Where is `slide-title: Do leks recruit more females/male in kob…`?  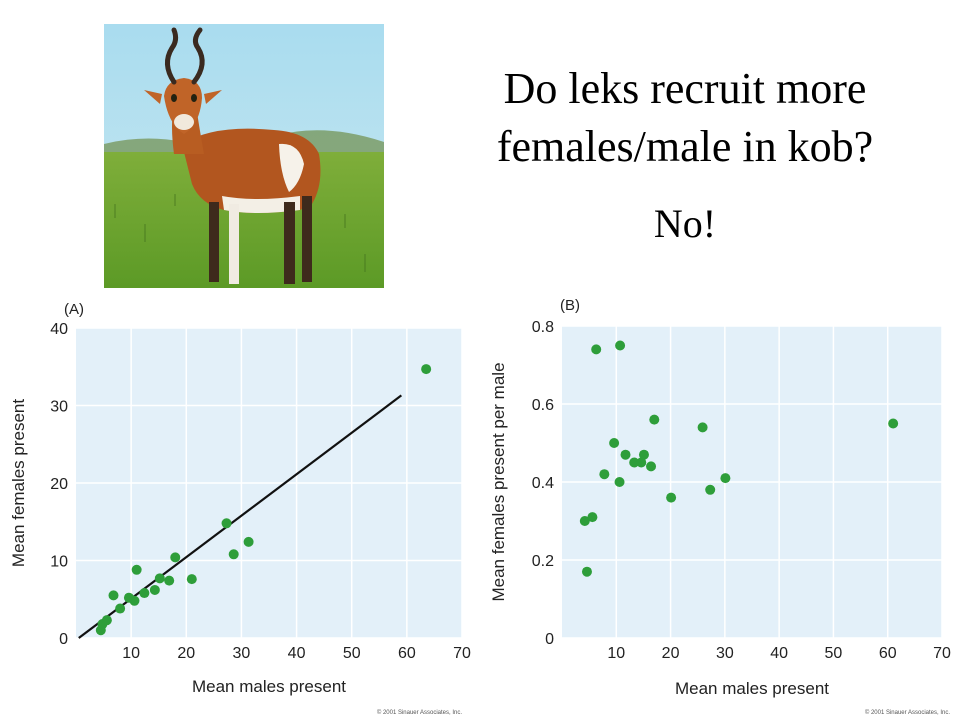 slide-title: Do leks recruit more females/male in kob… is located at coordinates (685, 118).